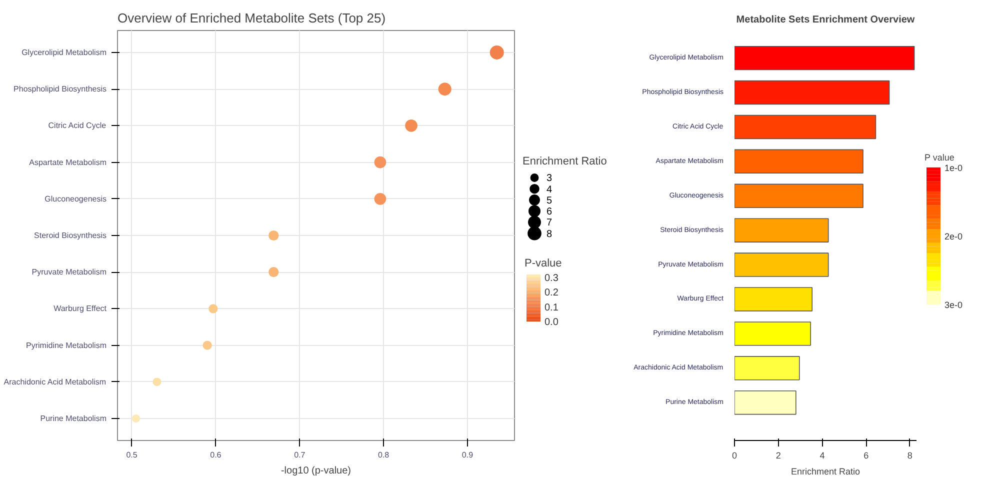 This screenshot has height=479, width=990. Describe the element at coordinates (66, 345) in the screenshot. I see `y-tick-label: Pyrimidine Metabolism` at that location.